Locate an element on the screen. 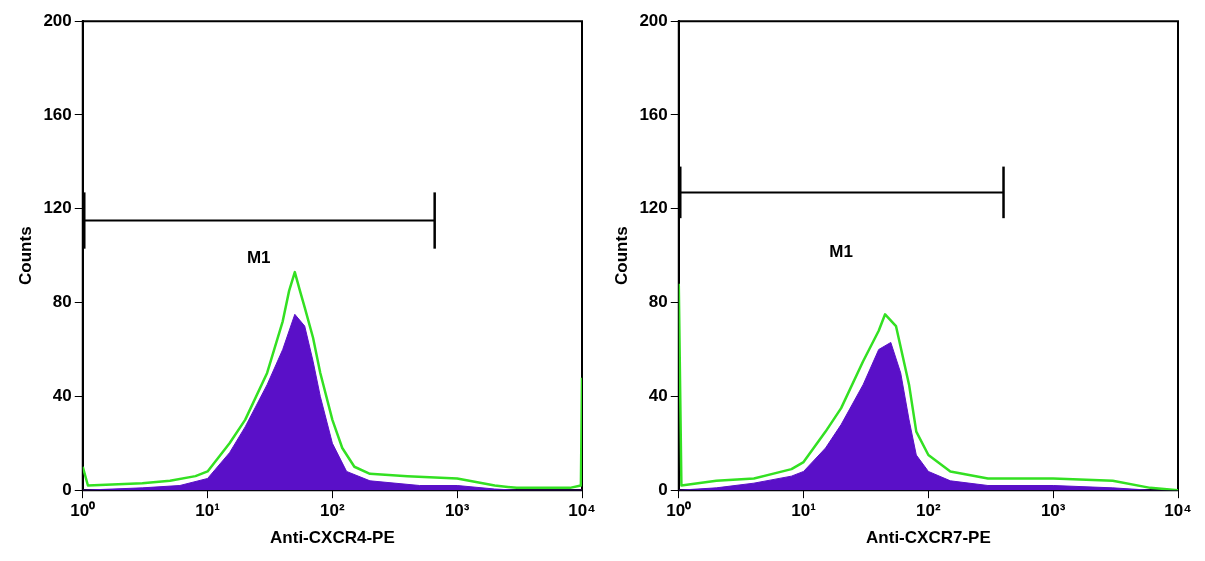 The height and width of the screenshot is (561, 1205). text: M1 is located at coordinates (841, 252).